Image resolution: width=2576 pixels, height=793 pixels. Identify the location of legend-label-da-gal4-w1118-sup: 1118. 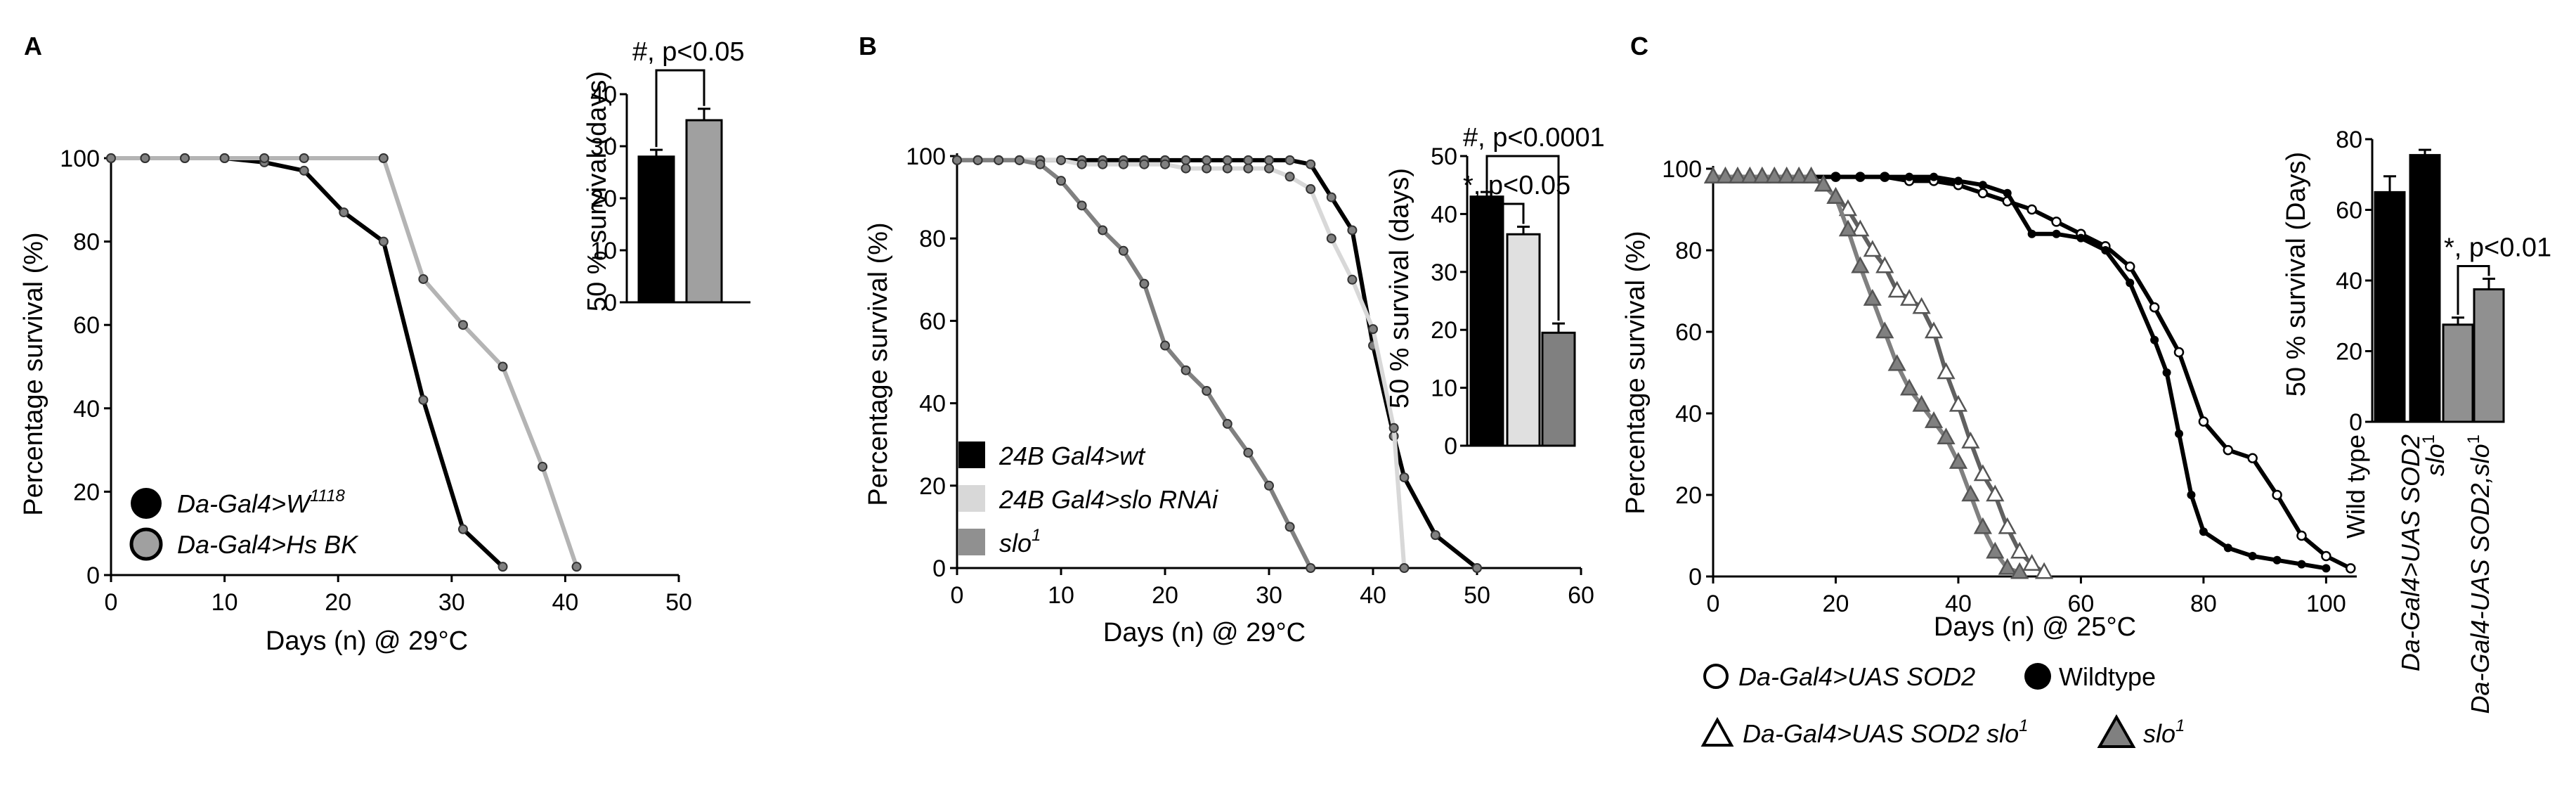
(327, 495).